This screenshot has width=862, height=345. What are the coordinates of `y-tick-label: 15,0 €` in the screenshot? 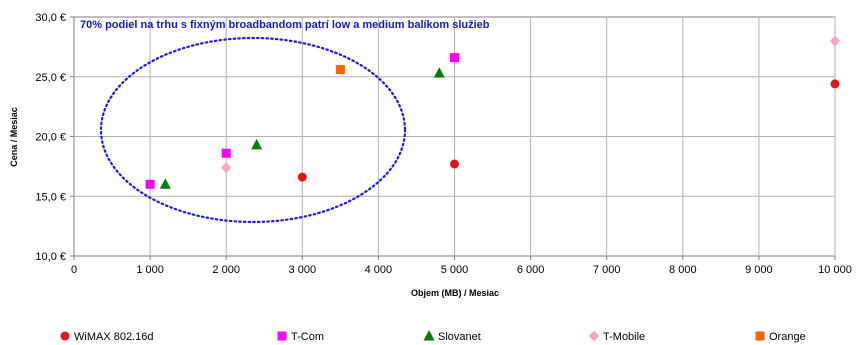 It's located at (50, 197).